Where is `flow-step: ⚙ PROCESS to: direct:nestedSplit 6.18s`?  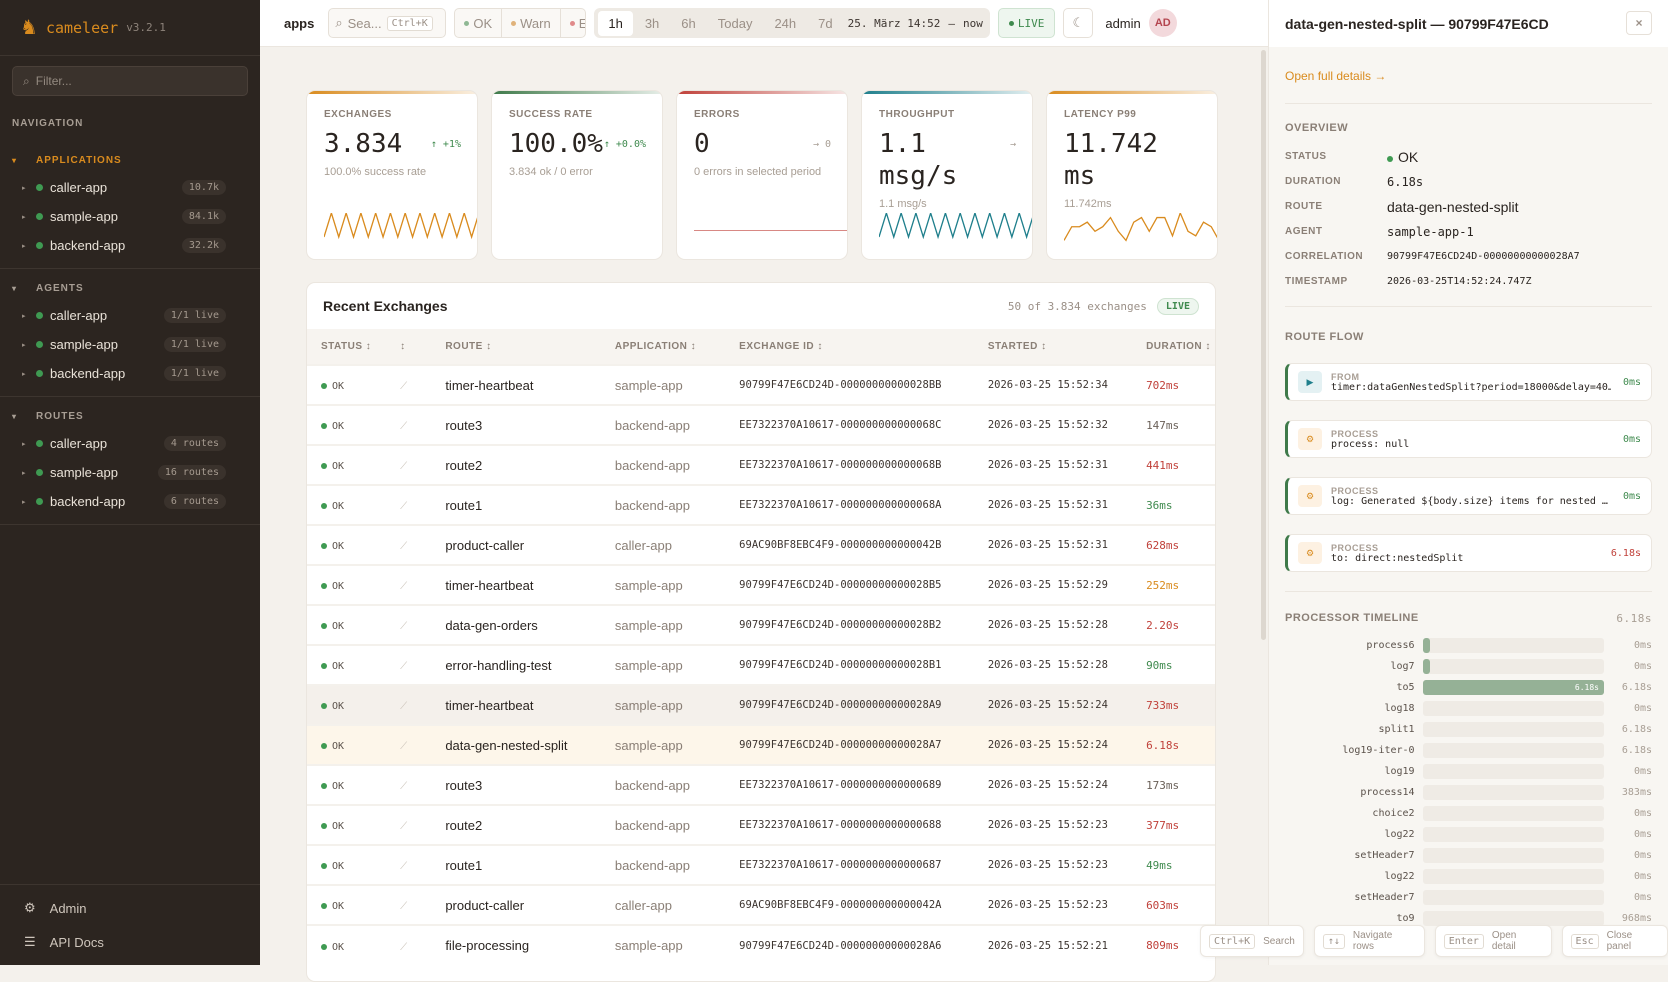
flow-step: ⚙ PROCESS to: direct:nestedSplit 6.18s is located at coordinates (1468, 553).